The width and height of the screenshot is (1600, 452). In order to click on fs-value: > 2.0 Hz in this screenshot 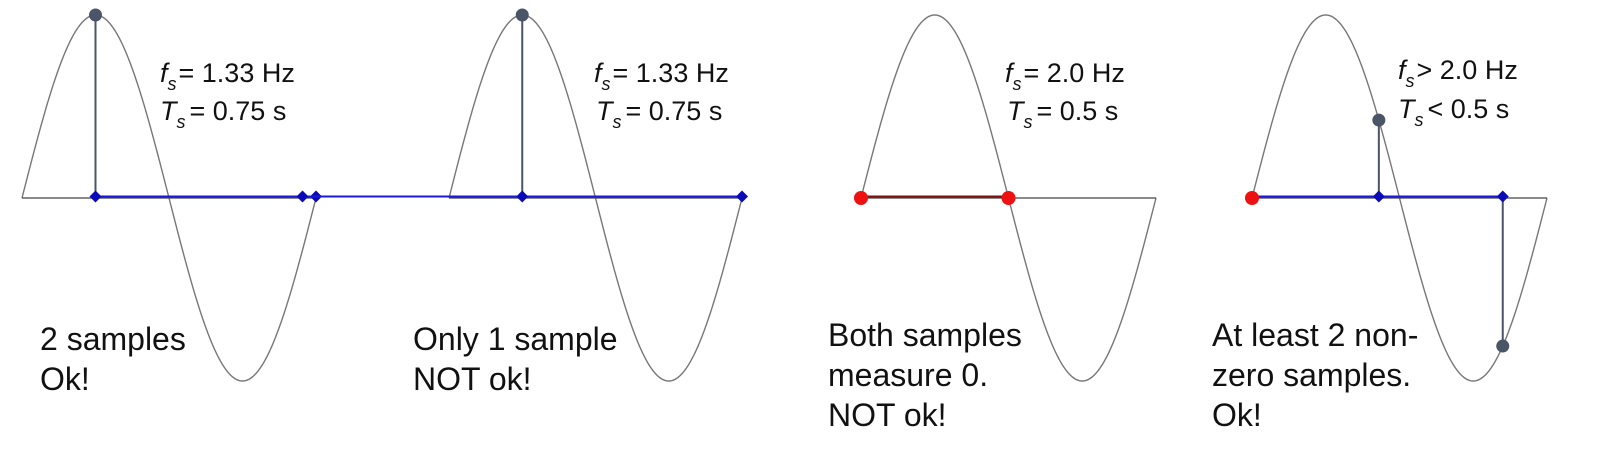, I will do `click(1467, 70)`.